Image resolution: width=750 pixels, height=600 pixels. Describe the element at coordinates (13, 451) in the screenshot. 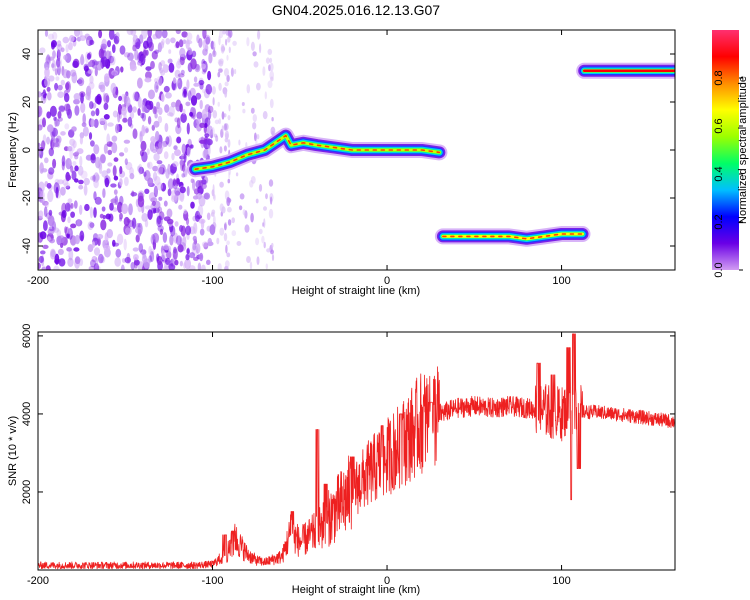

I see `snr-y-axis-title: SNR (10 * v/v)` at that location.